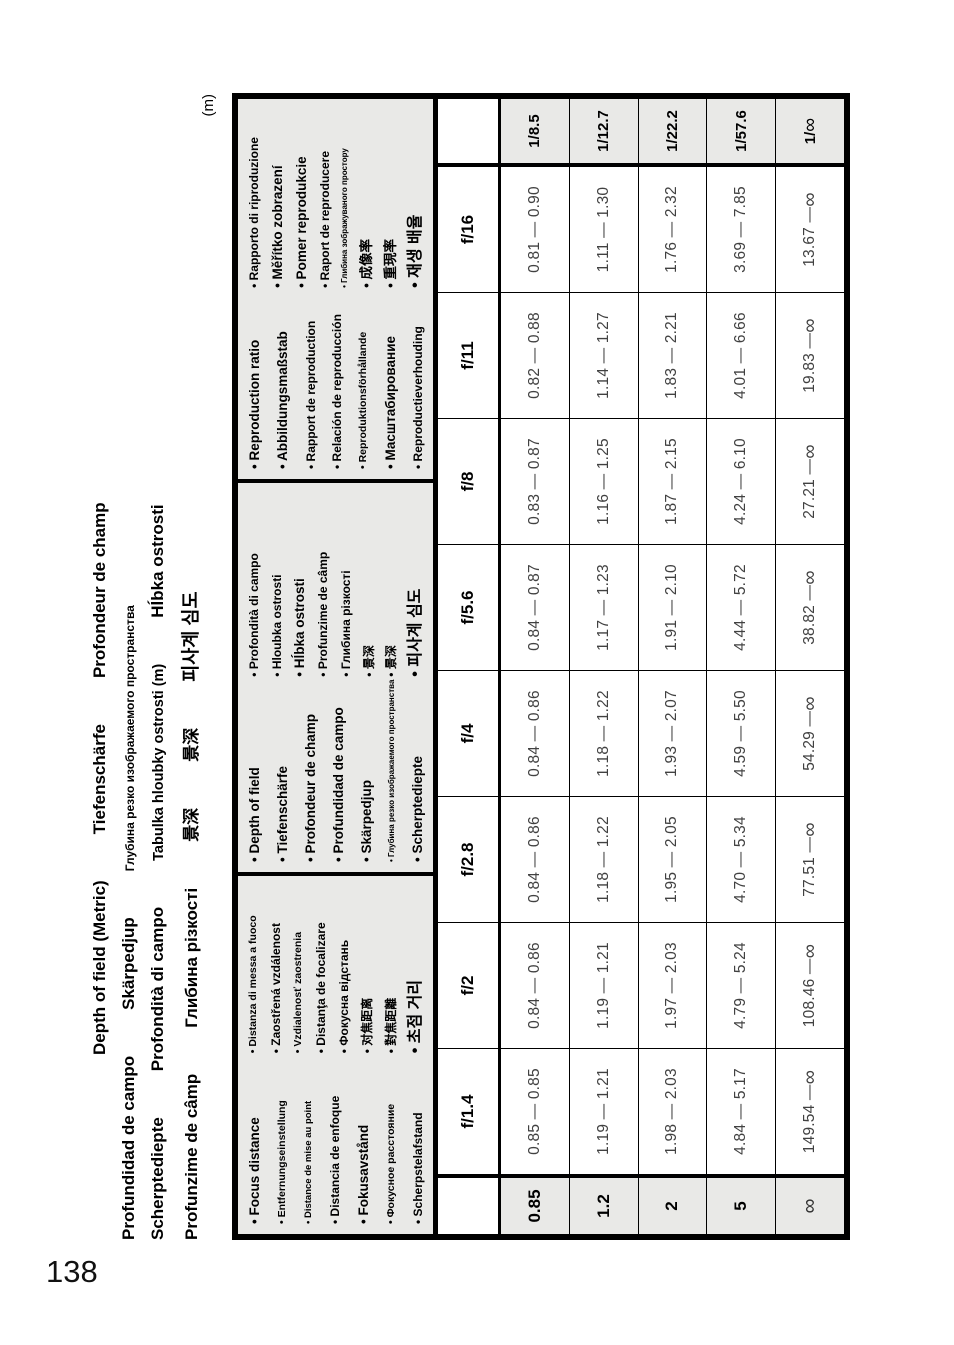 This screenshot has height=1345, width=954. Describe the element at coordinates (338, 774) in the screenshot. I see `language-label: Profundidad de campo` at that location.